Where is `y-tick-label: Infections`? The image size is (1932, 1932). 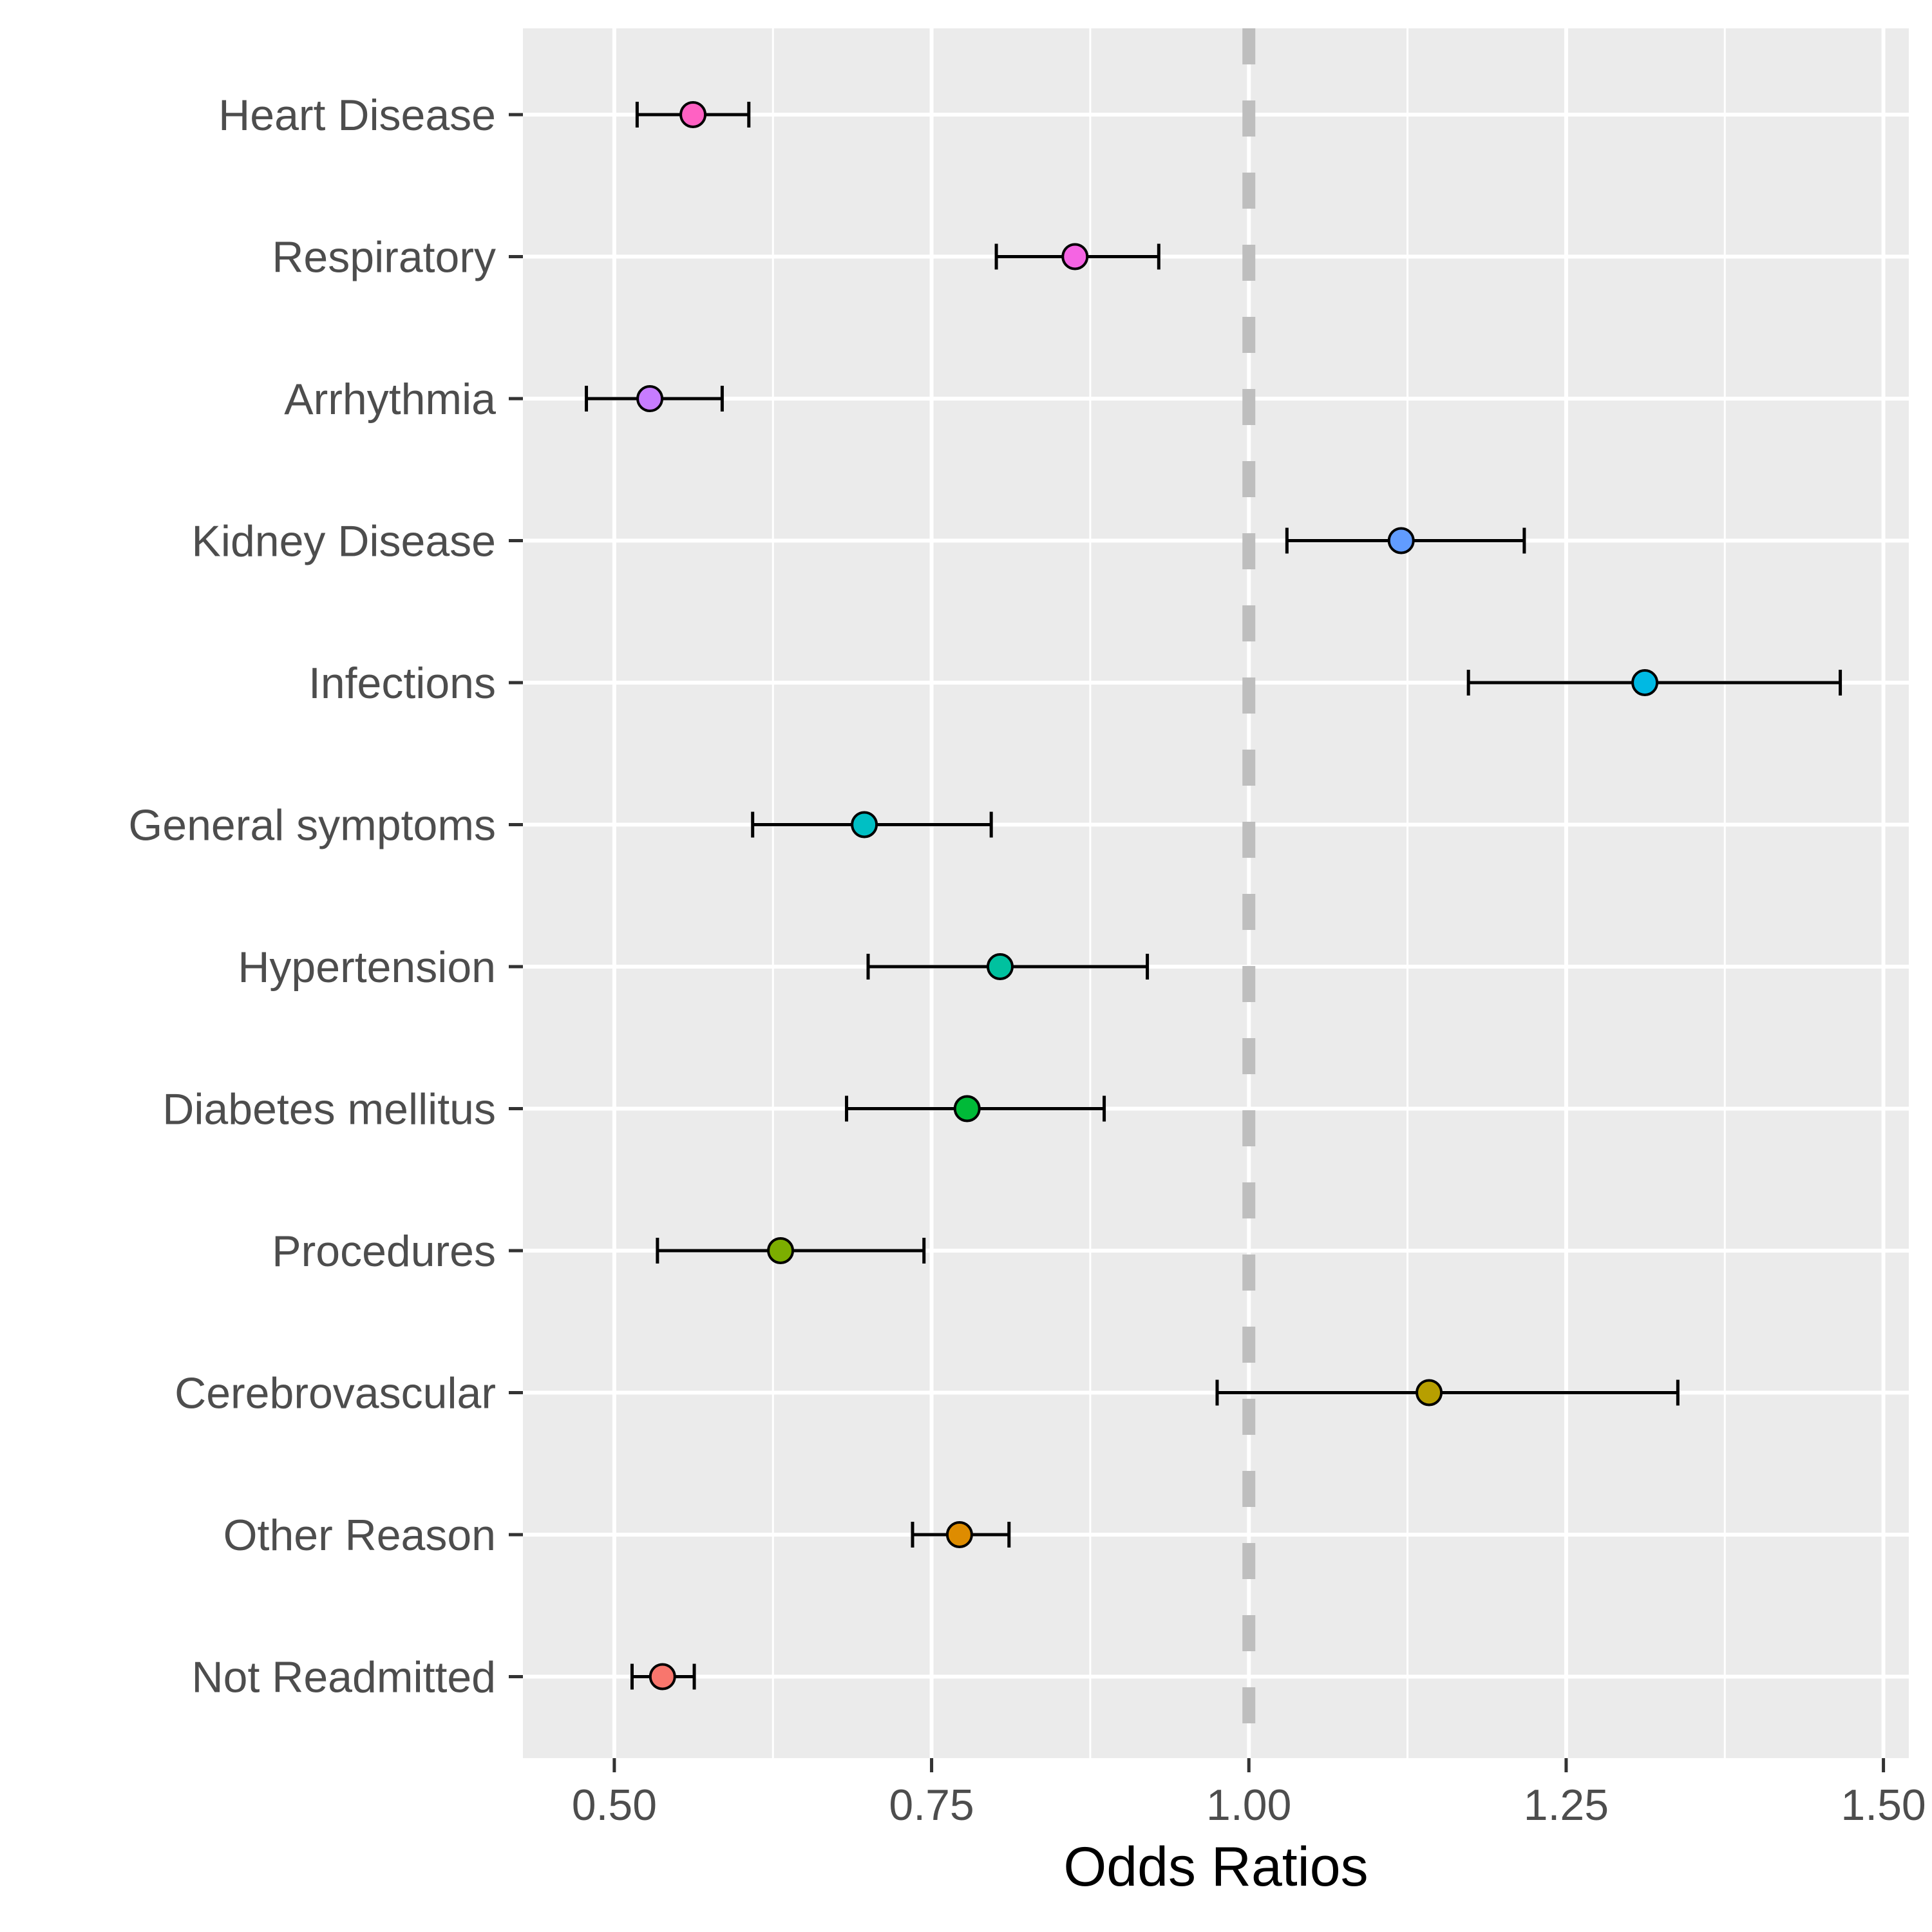
y-tick-label: Infections is located at coordinates (402, 684).